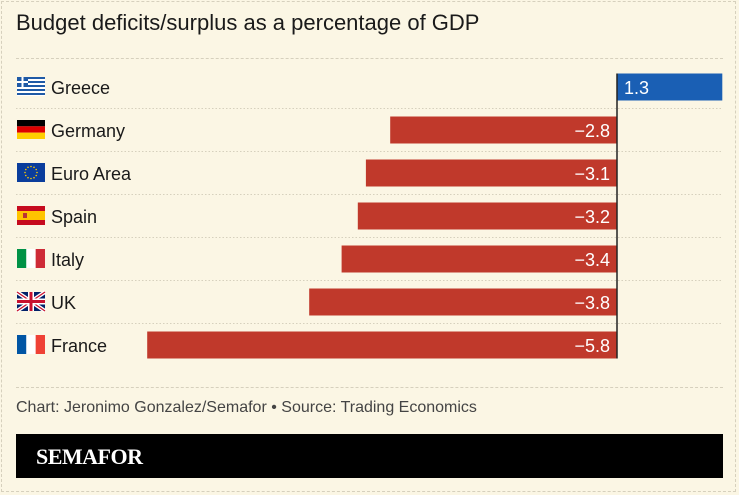 The width and height of the screenshot is (739, 495). What do you see at coordinates (592, 346) in the screenshot?
I see `value-label: −5.8` at bounding box center [592, 346].